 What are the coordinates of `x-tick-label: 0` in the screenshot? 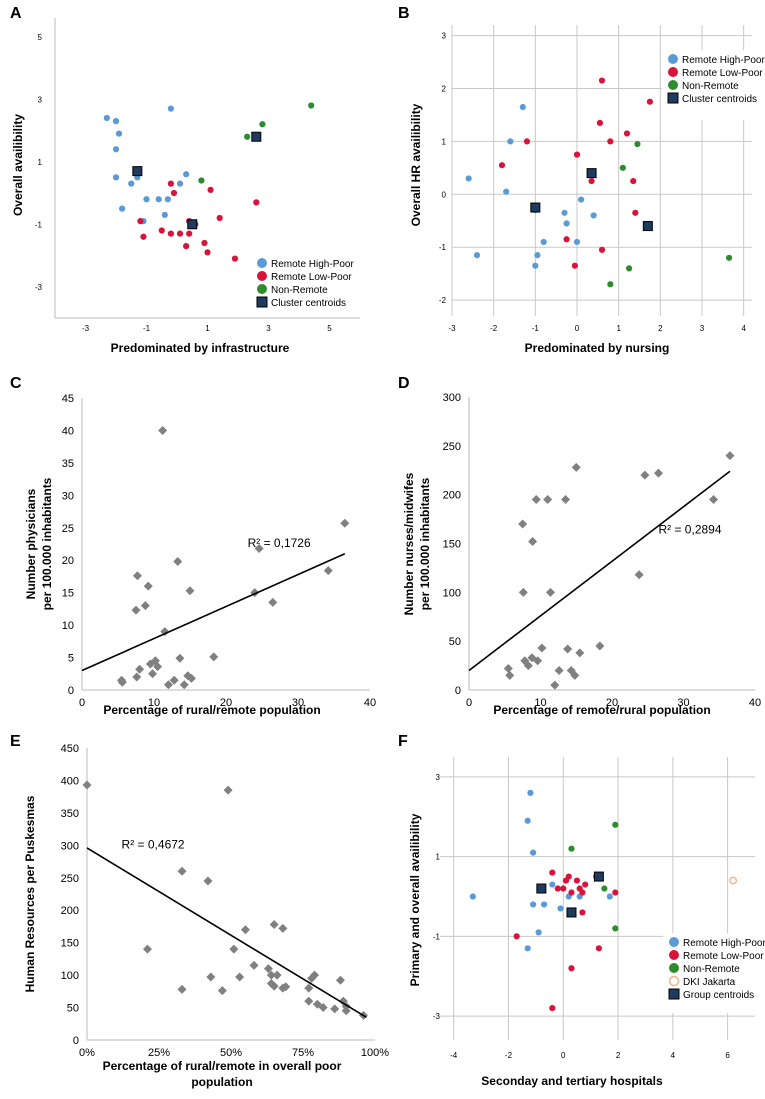 It's located at (469, 703).